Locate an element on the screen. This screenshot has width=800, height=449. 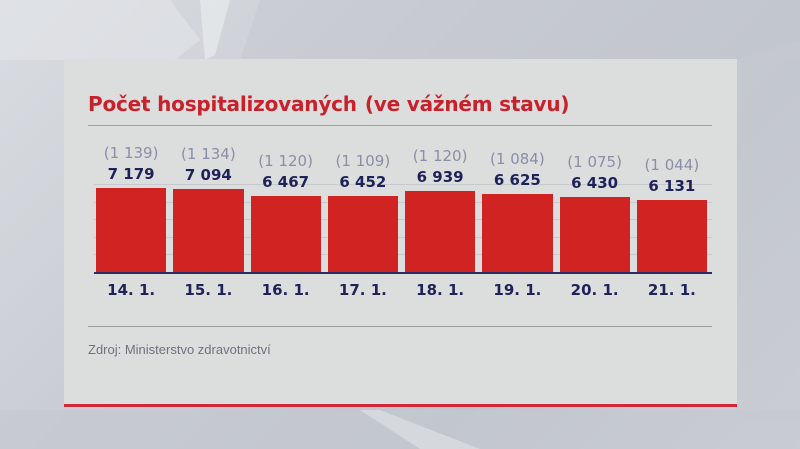
bar-value-label: 6 452 is located at coordinates (363, 182).